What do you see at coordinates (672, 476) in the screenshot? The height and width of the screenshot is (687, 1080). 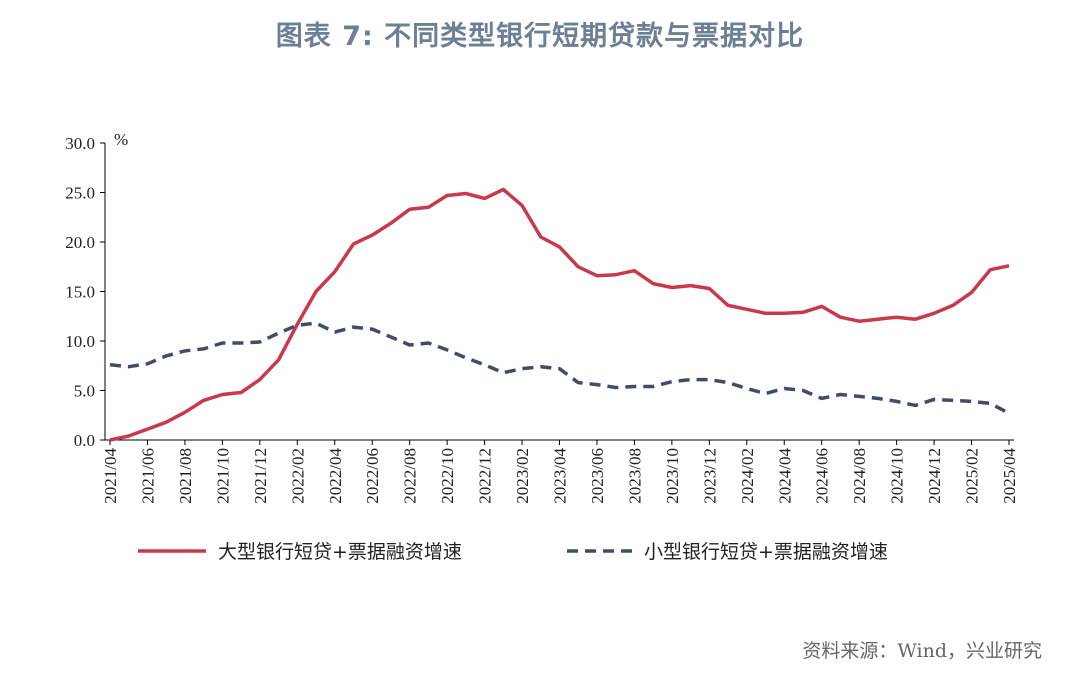 I see `x-tick-label: 2023/10` at bounding box center [672, 476].